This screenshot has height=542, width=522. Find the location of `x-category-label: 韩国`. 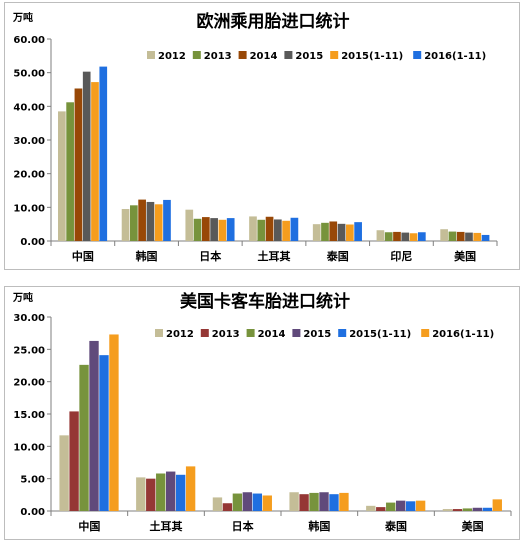

x-category-label: 韩国 is located at coordinates (147, 256).